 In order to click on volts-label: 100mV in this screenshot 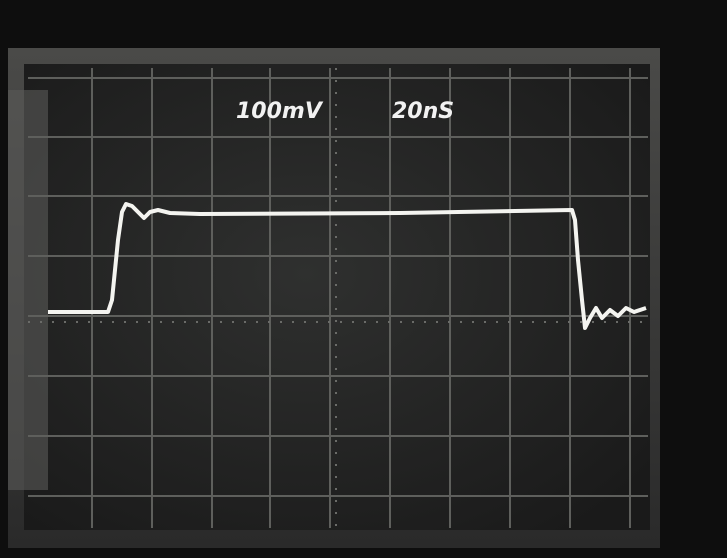, I will do `click(280, 111)`.